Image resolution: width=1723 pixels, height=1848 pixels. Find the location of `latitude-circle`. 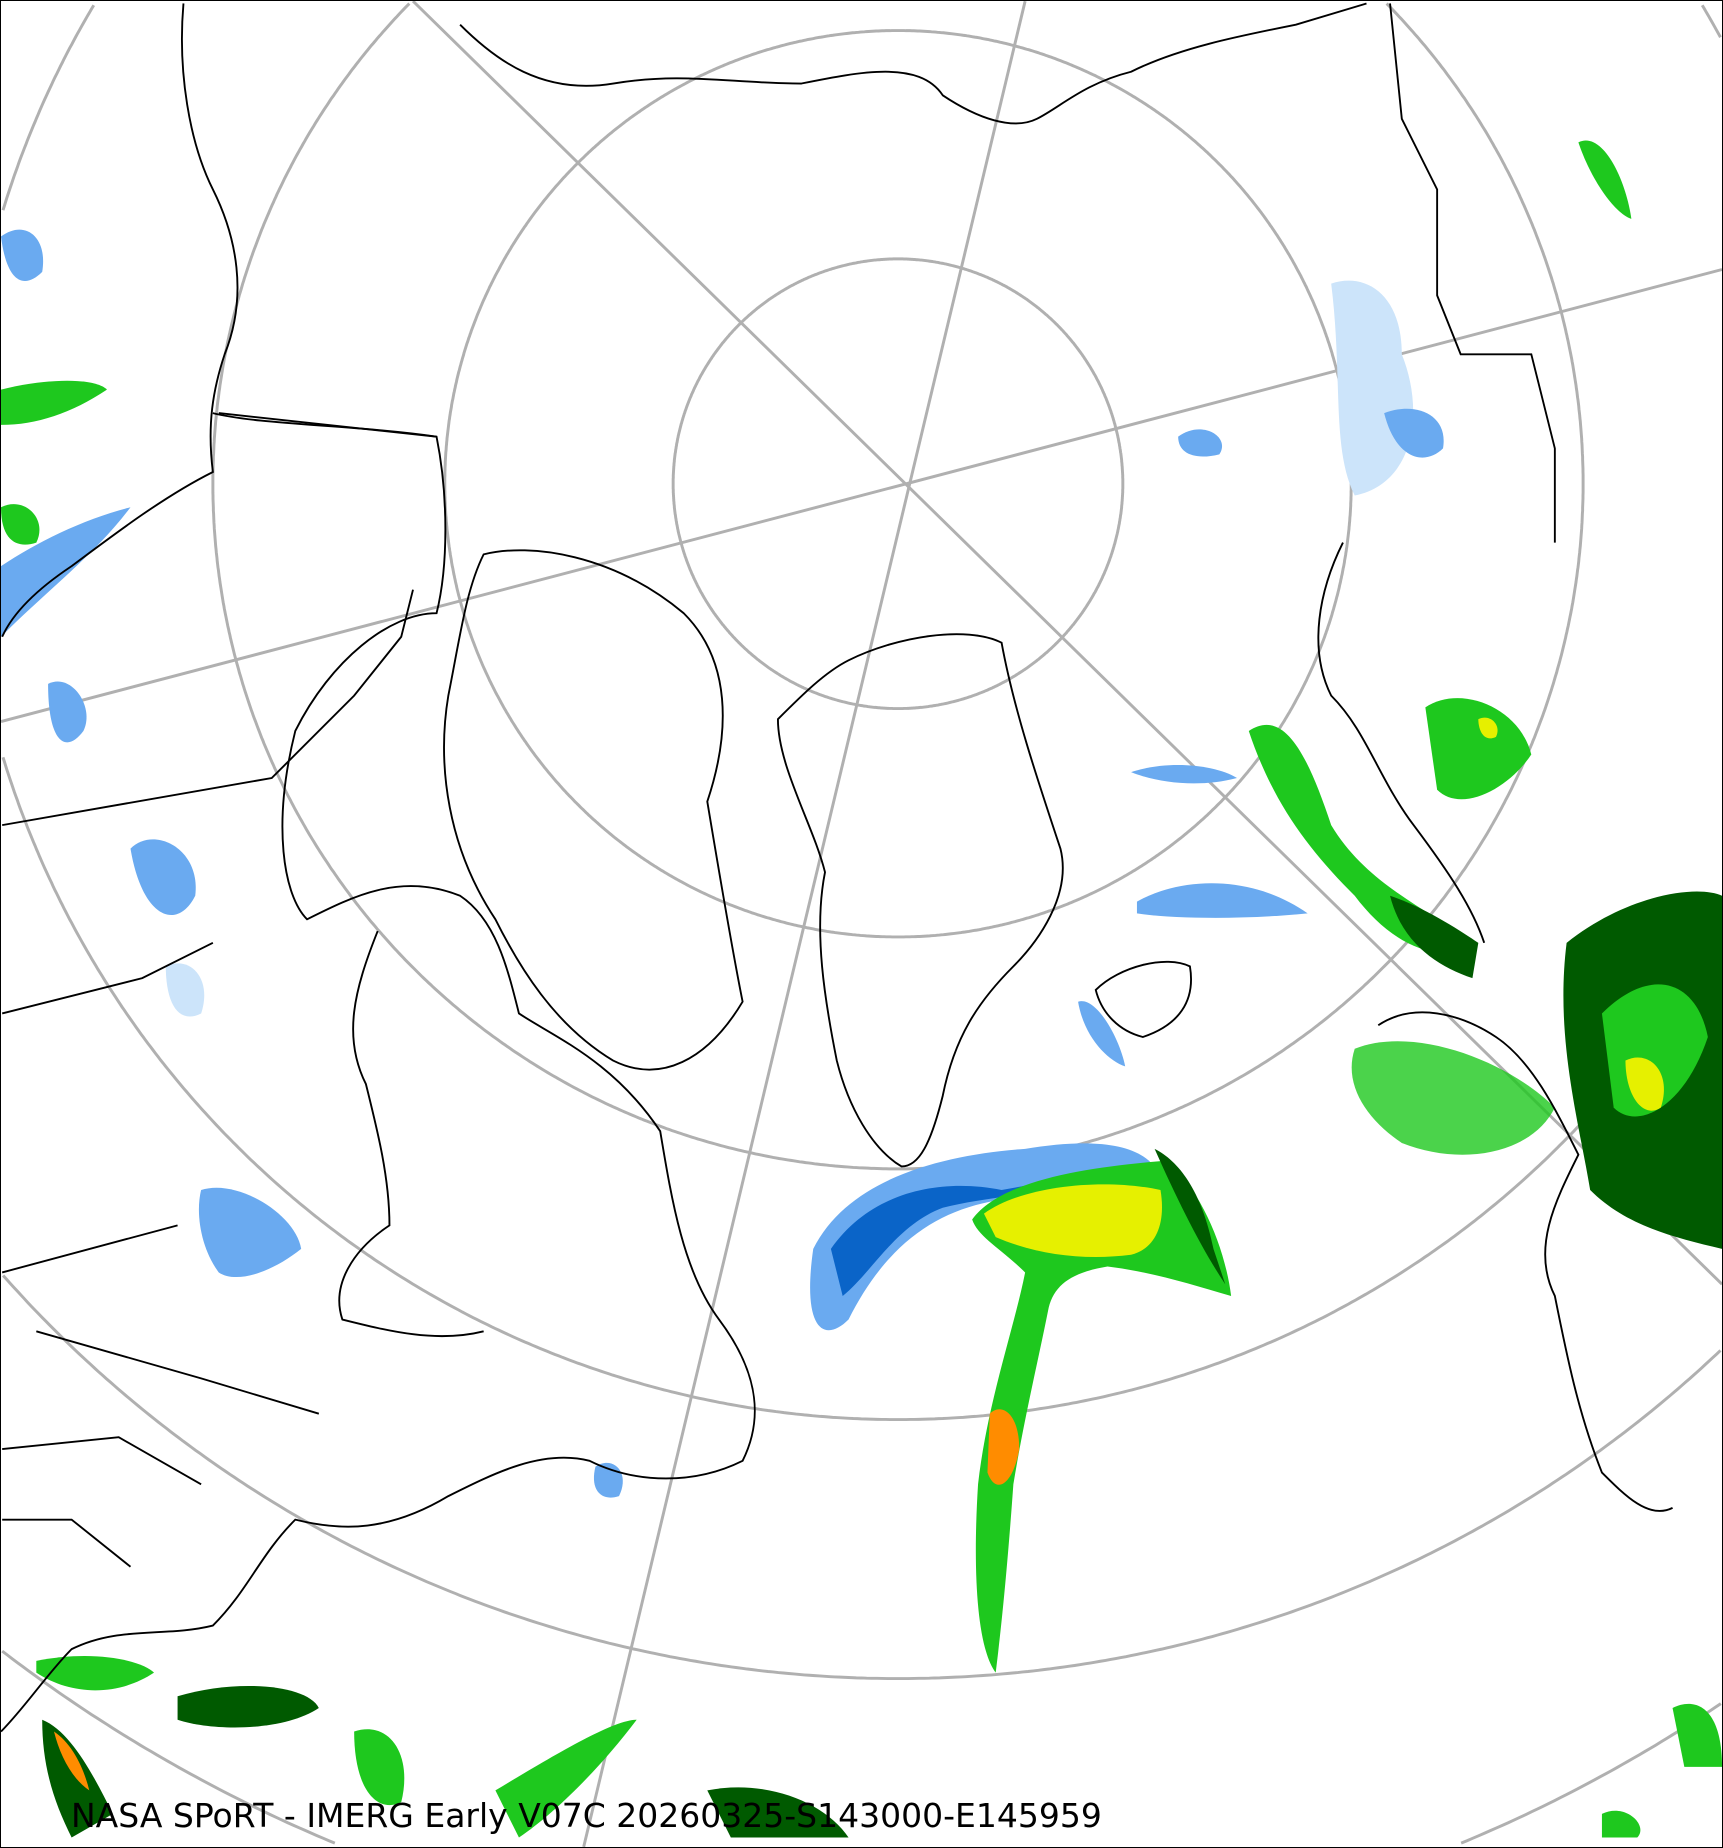

latitude-circle is located at coordinates (898, 484).